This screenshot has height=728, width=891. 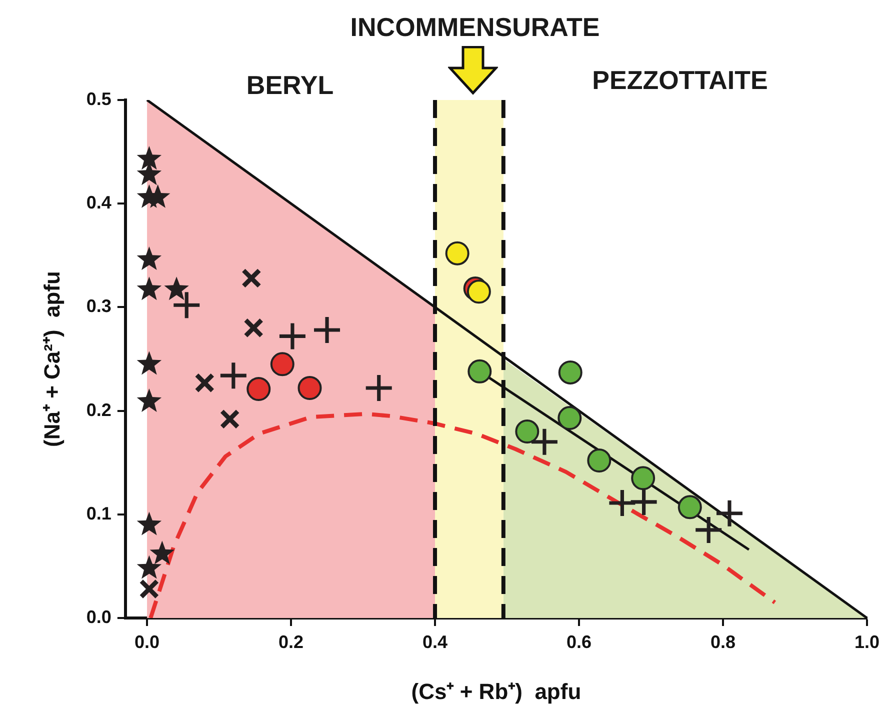 What do you see at coordinates (680, 80) in the screenshot?
I see `text: PEZZOTTAITE` at bounding box center [680, 80].